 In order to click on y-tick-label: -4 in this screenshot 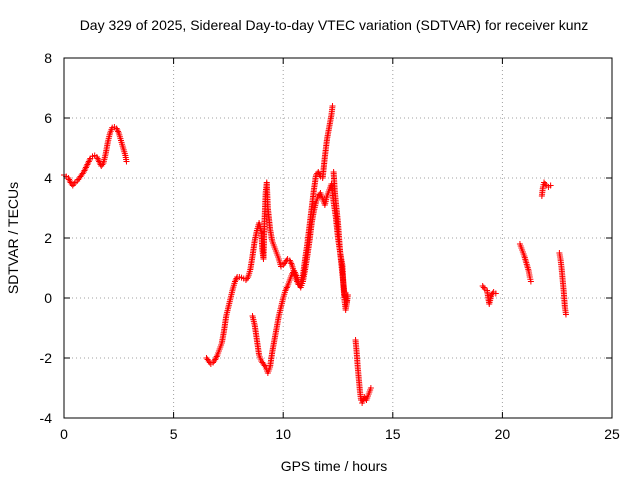, I will do `click(46, 418)`.